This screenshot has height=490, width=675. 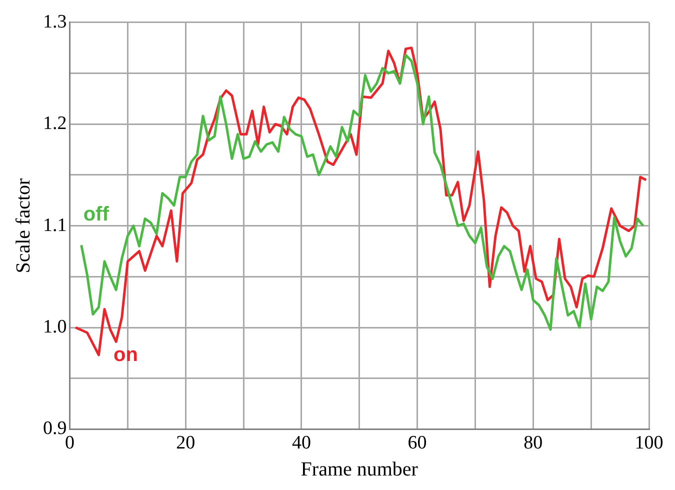 I want to click on x-axis-title: Frame number, so click(x=359, y=469).